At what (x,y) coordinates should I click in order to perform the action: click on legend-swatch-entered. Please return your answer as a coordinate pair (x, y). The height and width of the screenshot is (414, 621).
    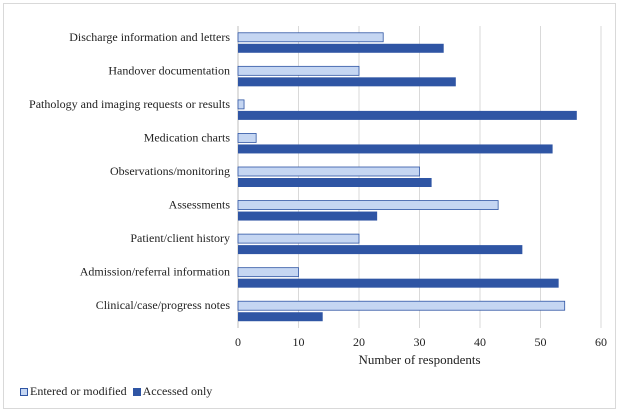
    Looking at the image, I should click on (24, 391).